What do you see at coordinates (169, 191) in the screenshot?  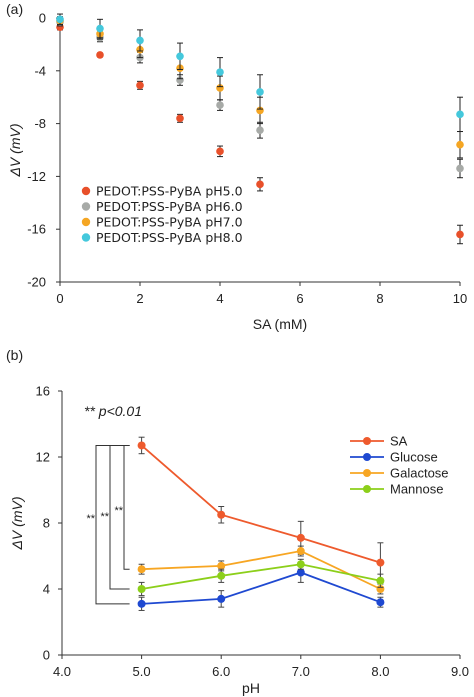 I see `legend-entry: PEDOT:PSS-PyBA pH5.0` at bounding box center [169, 191].